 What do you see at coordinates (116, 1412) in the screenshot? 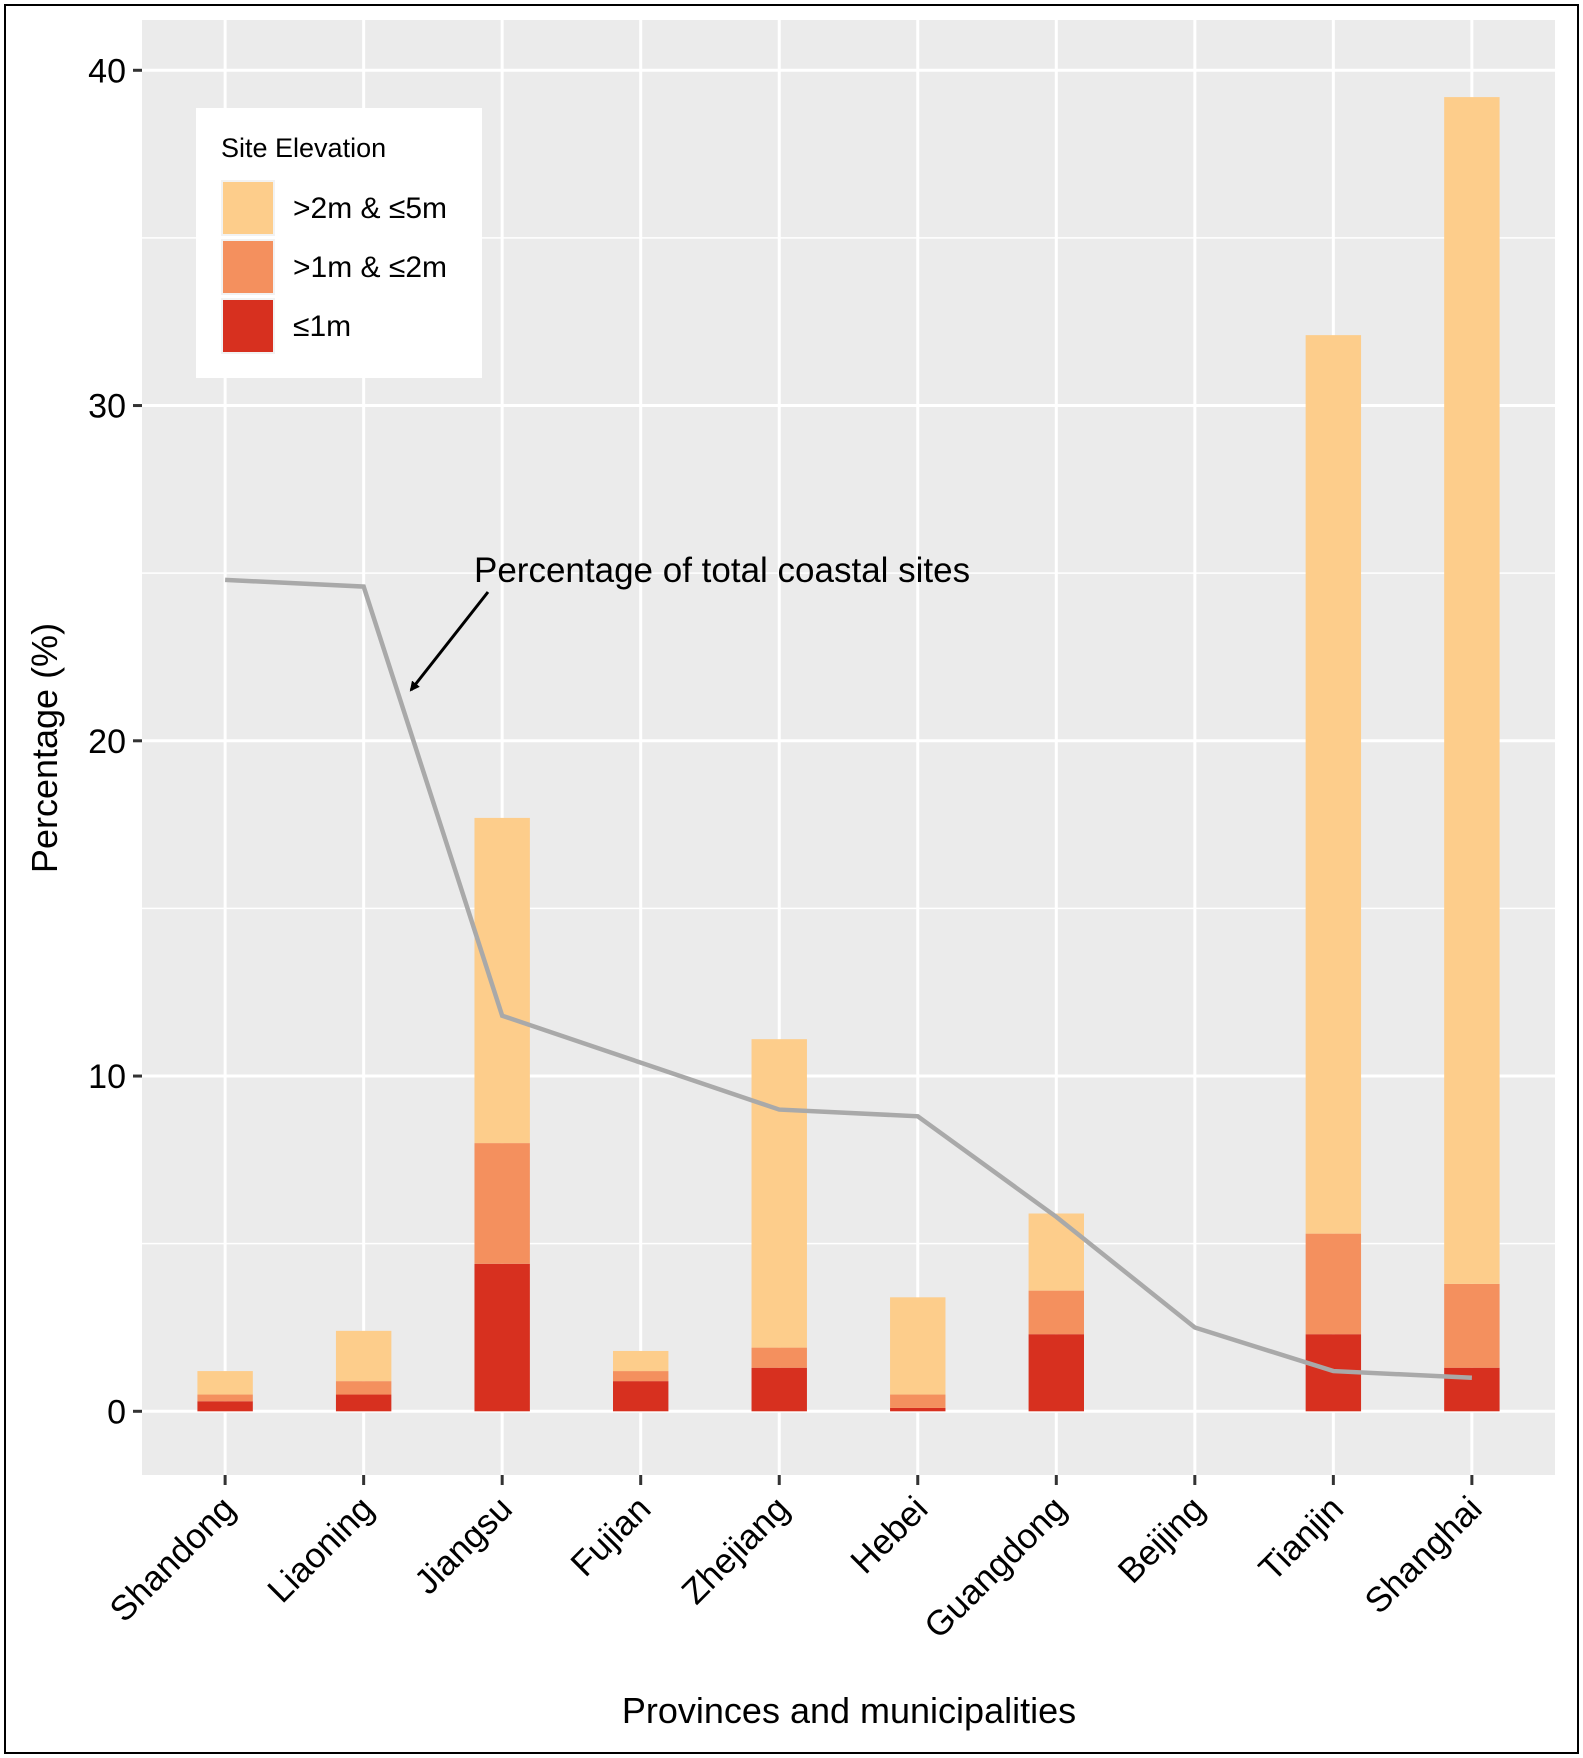
I see `y-tick-label: 0` at bounding box center [116, 1412].